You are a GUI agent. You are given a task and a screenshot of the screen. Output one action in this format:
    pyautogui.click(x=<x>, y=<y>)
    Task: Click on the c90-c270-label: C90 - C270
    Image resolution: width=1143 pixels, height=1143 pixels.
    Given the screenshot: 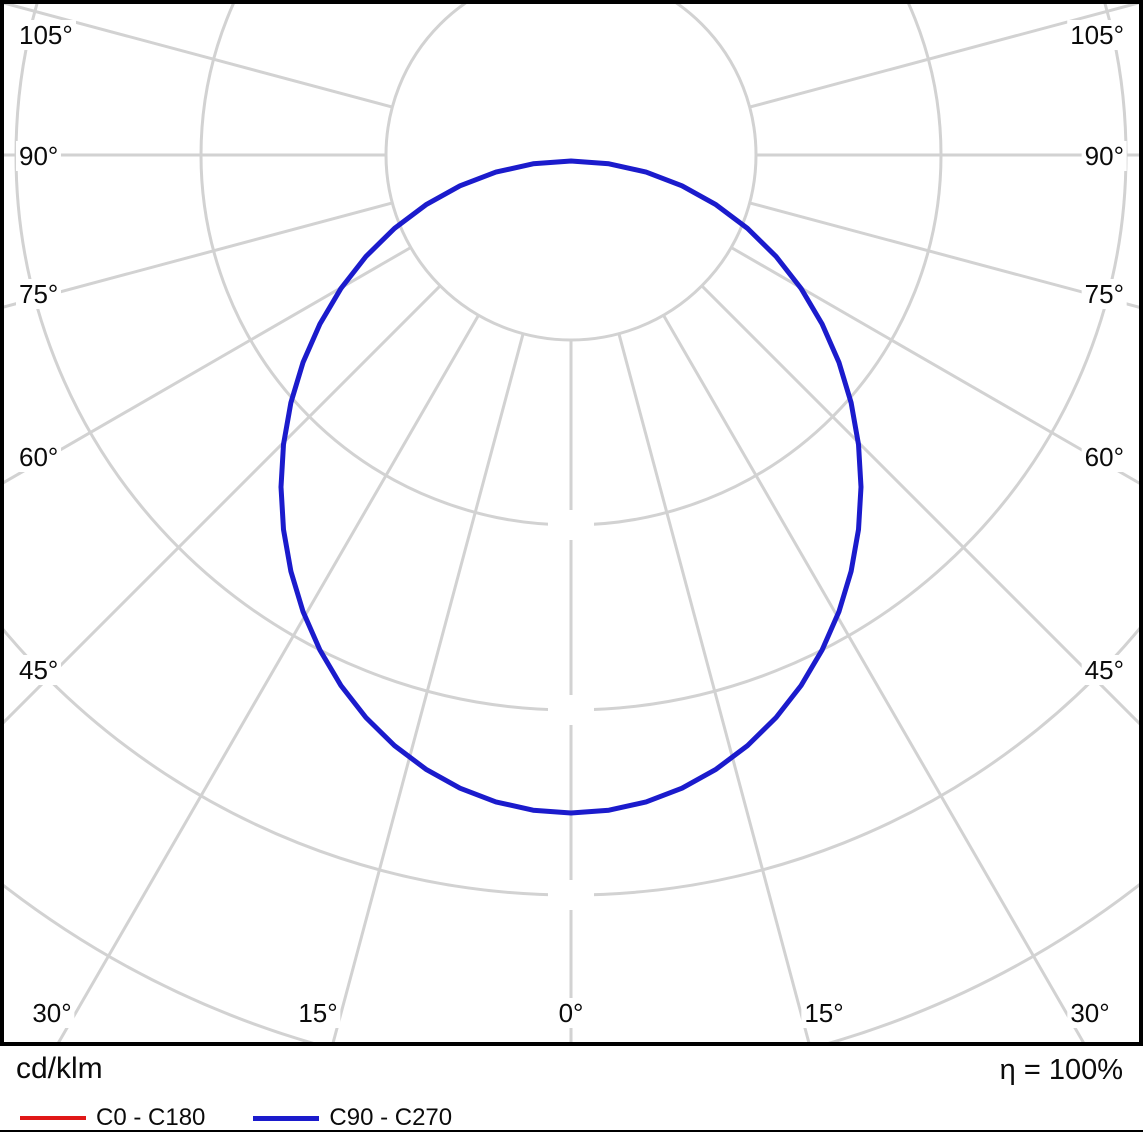 What is the action you would take?
    pyautogui.click(x=391, y=1117)
    